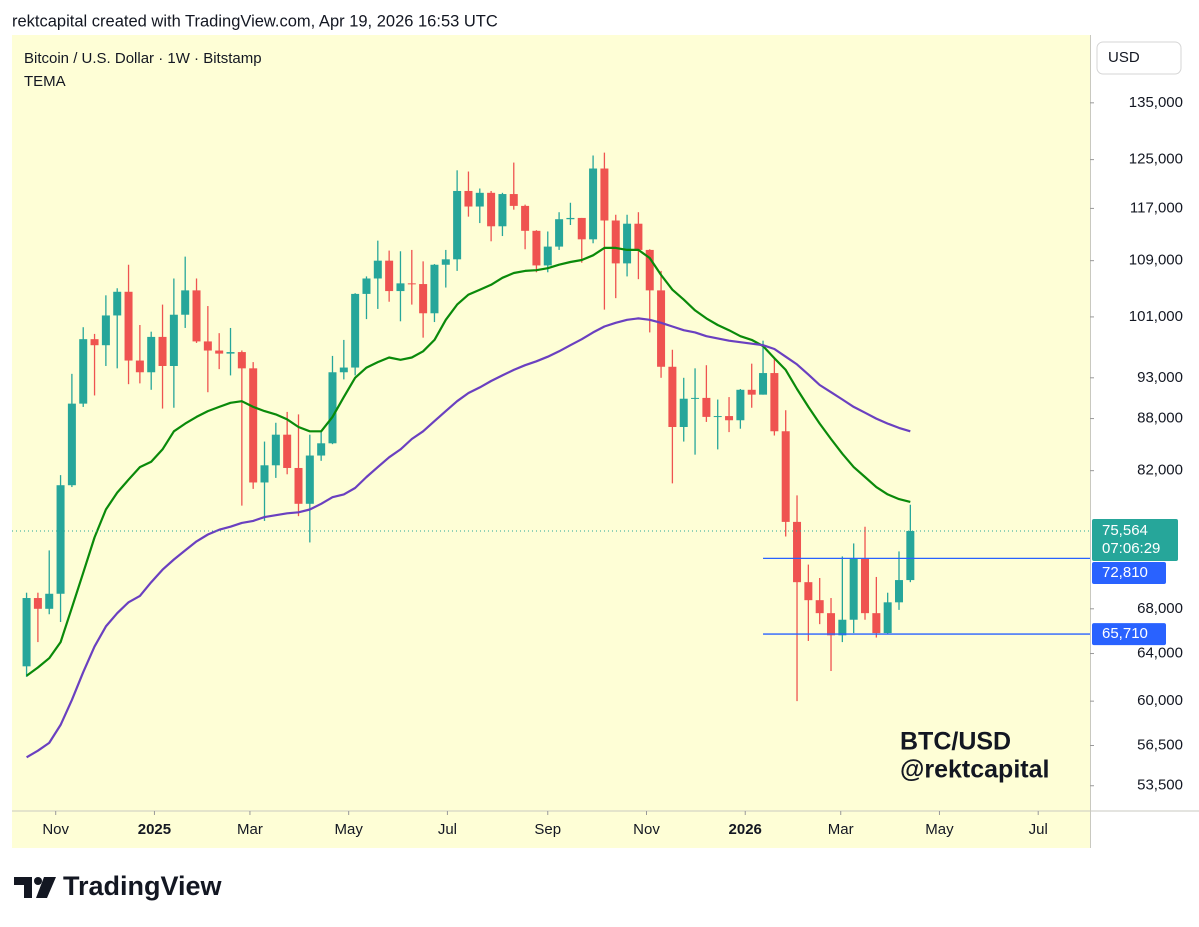 Image resolution: width=1199 pixels, height=927 pixels. I want to click on x-tick-label: 2026, so click(745, 829).